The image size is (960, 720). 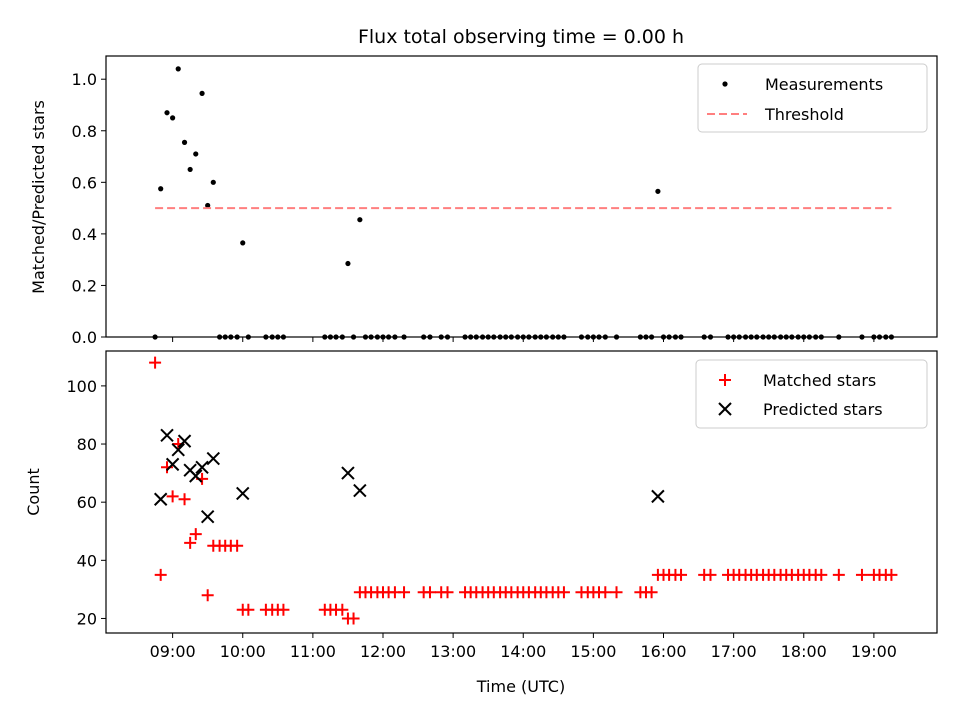 I want to click on x-tick-label: 17:00, so click(x=734, y=651).